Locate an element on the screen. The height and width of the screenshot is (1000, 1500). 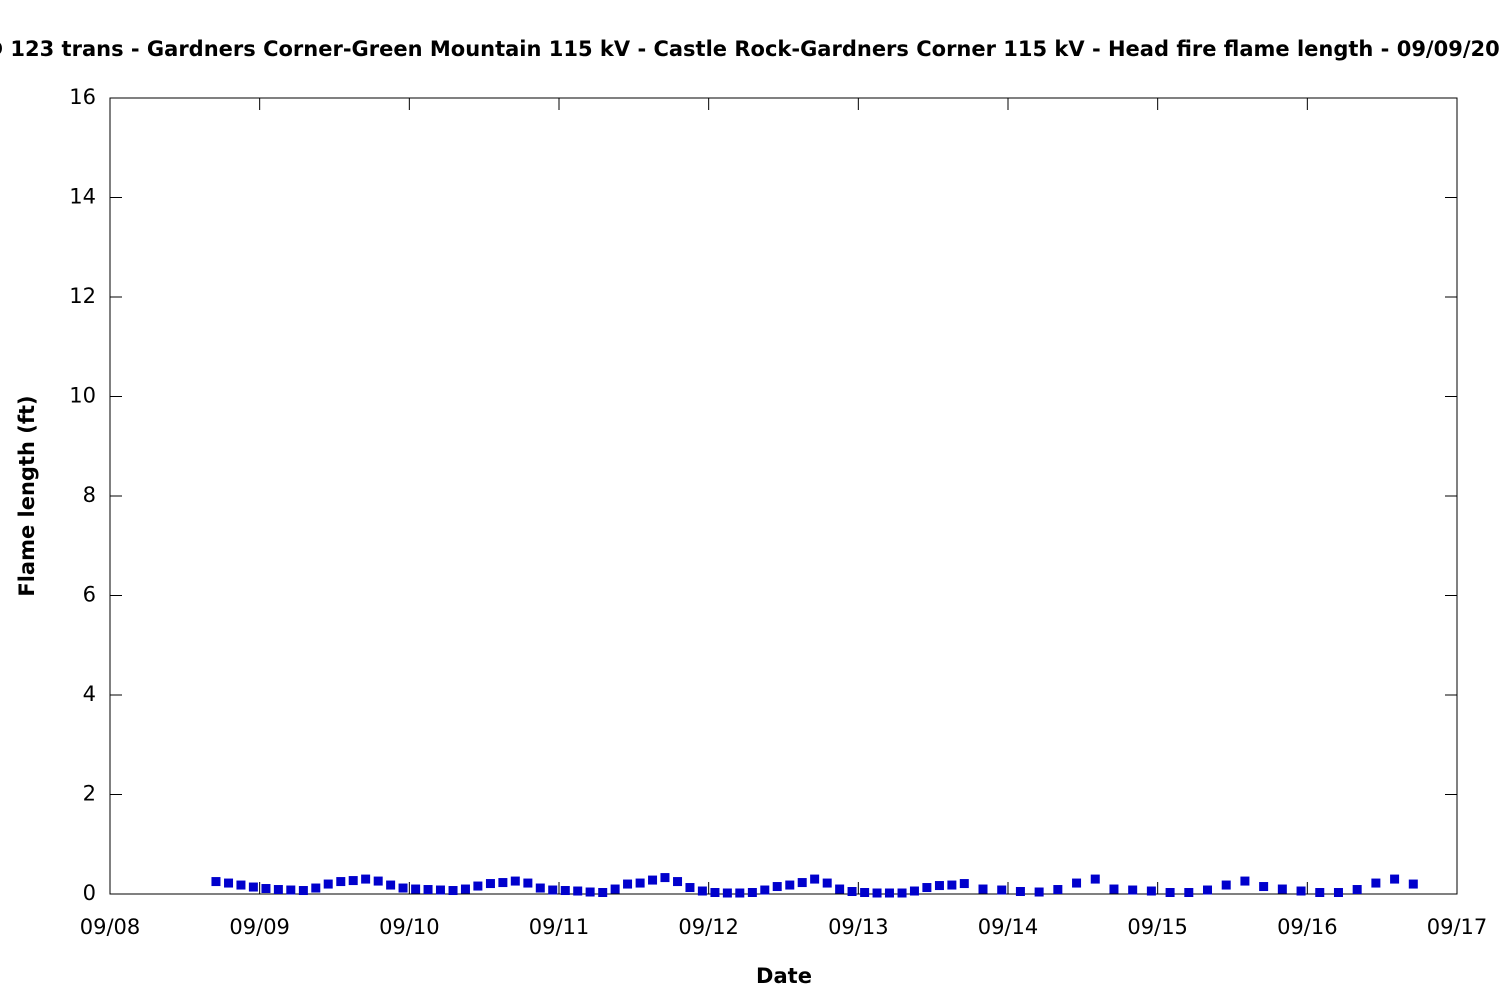
y-tick-label: 0 is located at coordinates (89, 893).